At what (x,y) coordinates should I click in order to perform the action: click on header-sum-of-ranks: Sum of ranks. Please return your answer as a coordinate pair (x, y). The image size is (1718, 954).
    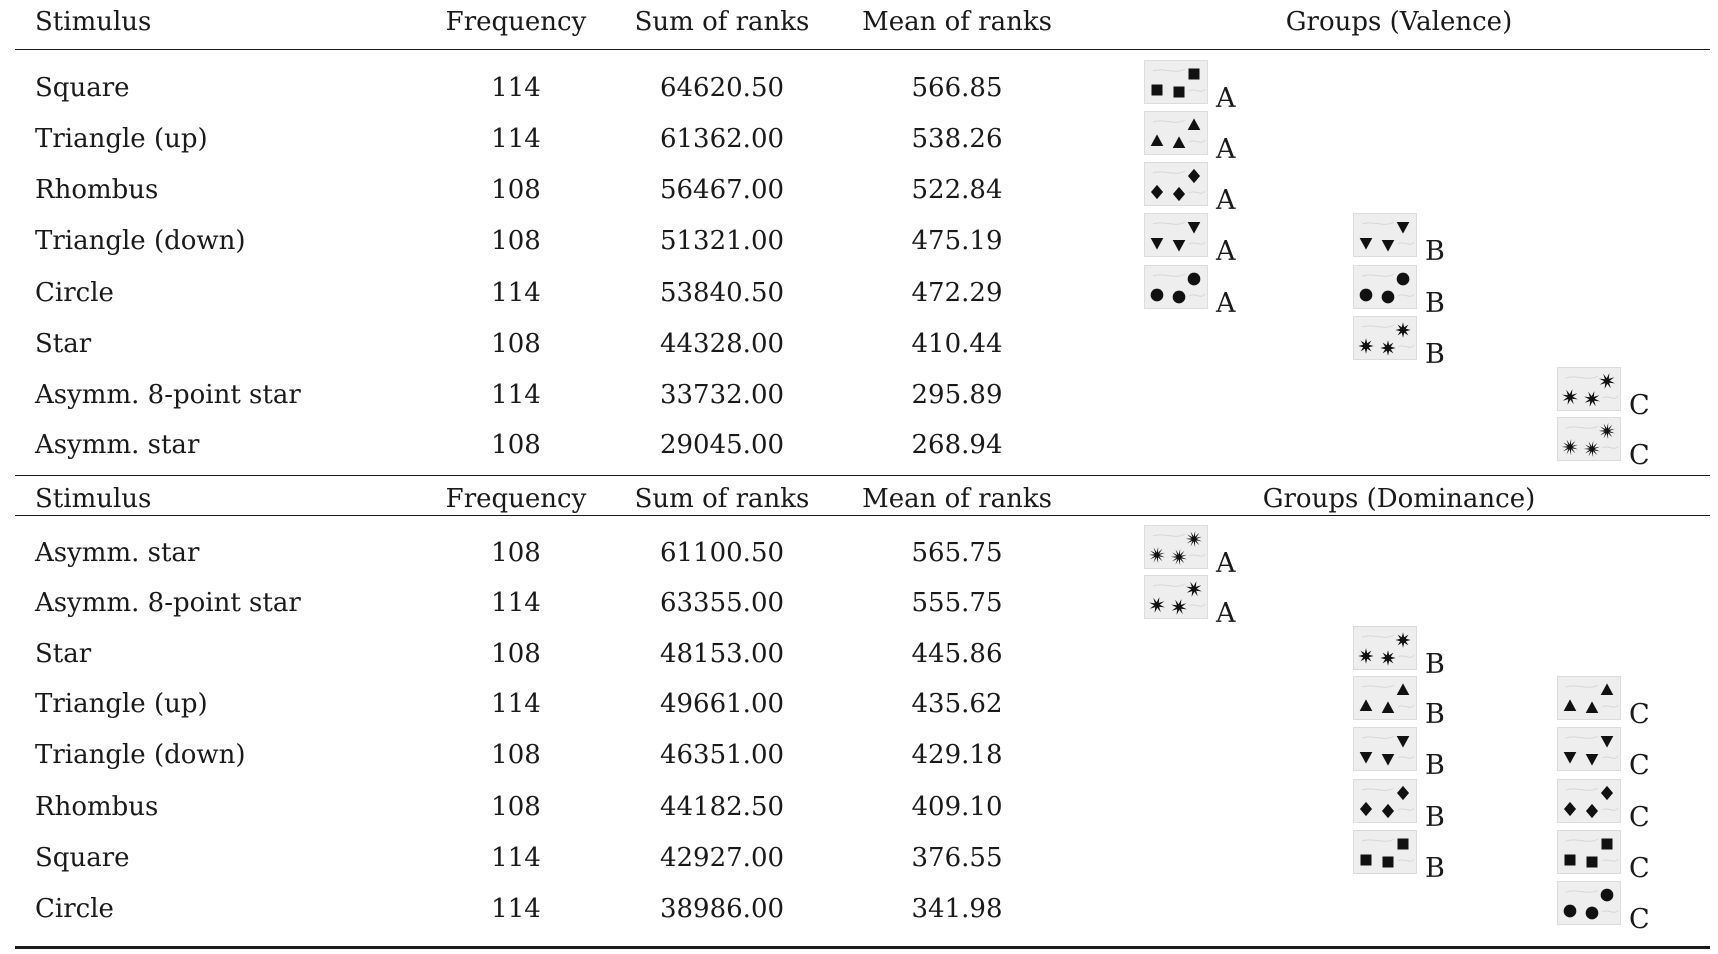
    Looking at the image, I should click on (722, 22).